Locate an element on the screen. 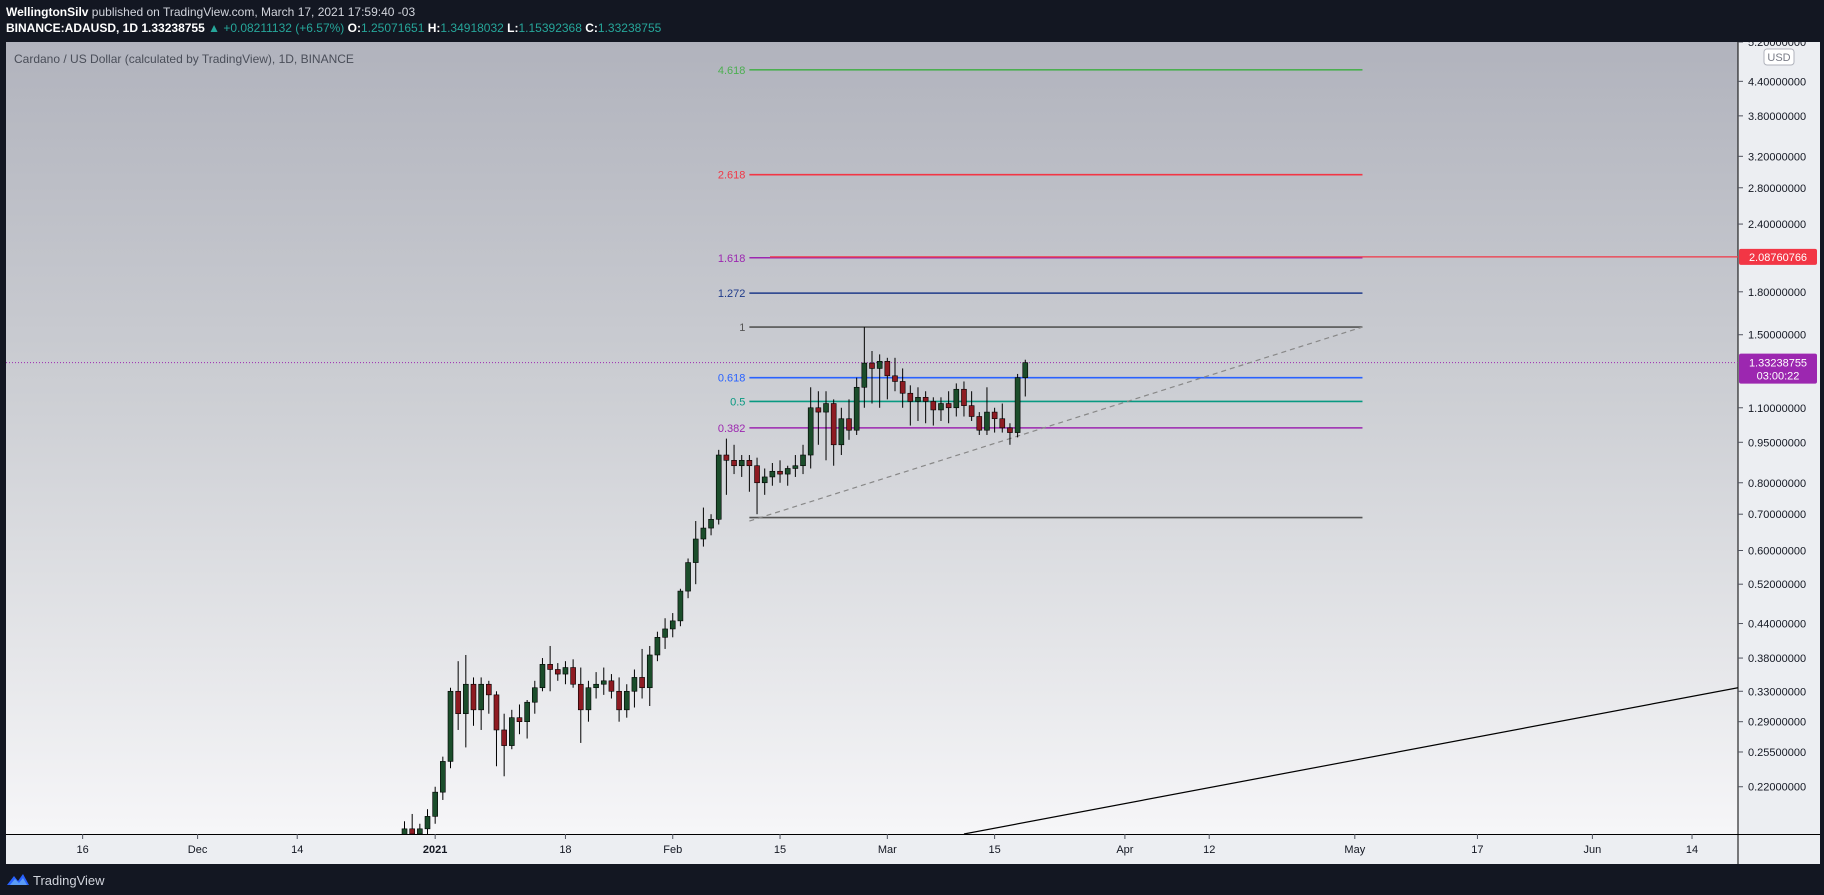  price-tick-label: 1.50000000 is located at coordinates (1777, 336).